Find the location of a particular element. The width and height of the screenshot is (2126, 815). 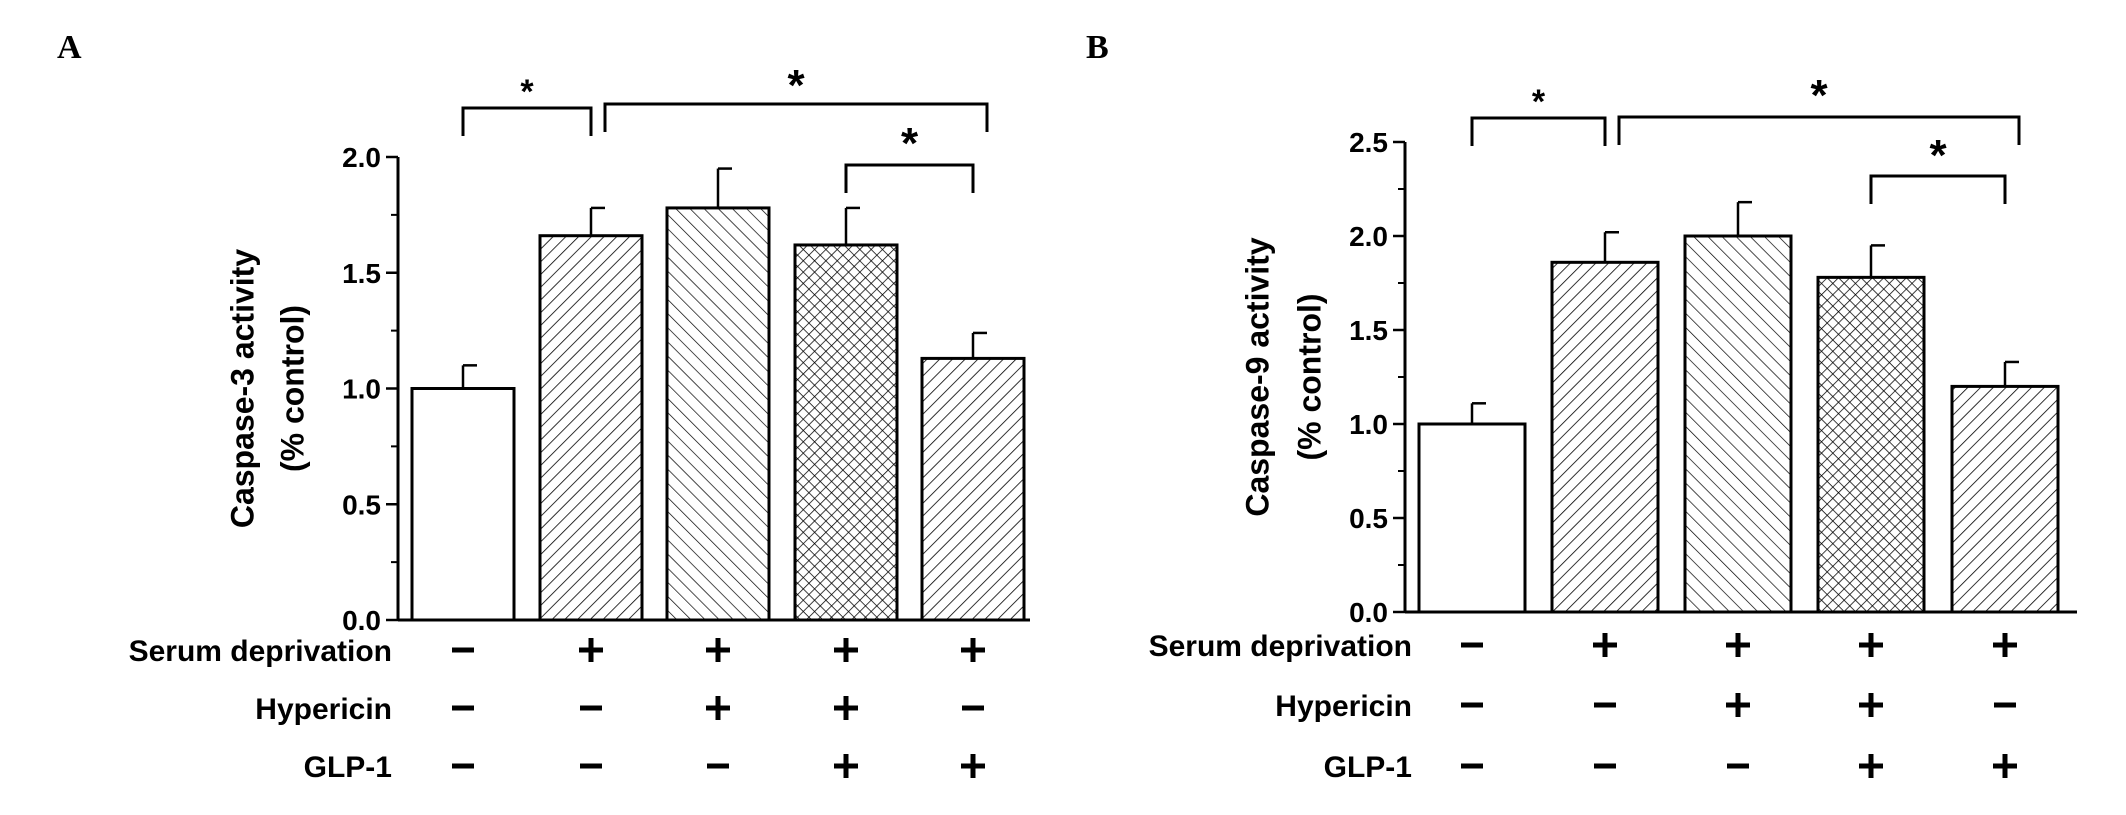

y-axis-label: Caspase-3 activity is located at coordinates (242, 388).